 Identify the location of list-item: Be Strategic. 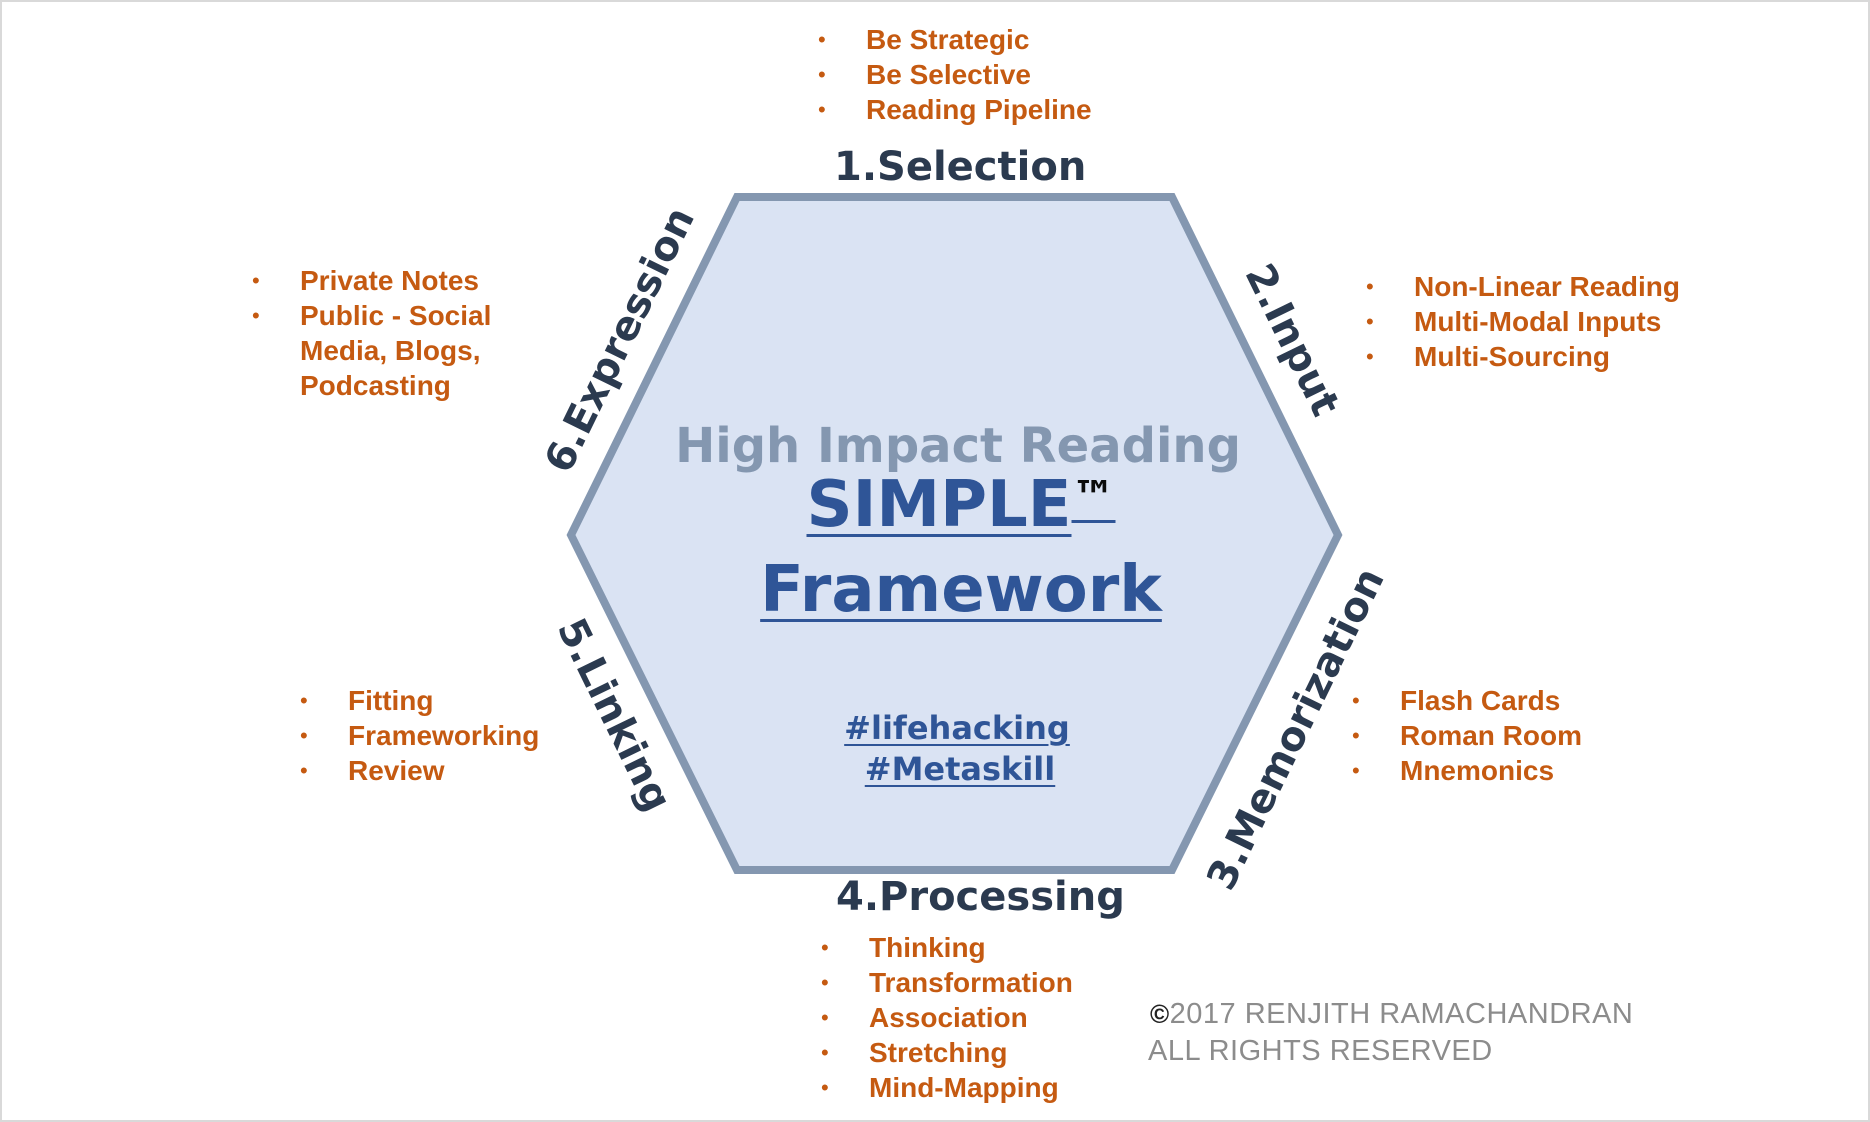
(955, 39).